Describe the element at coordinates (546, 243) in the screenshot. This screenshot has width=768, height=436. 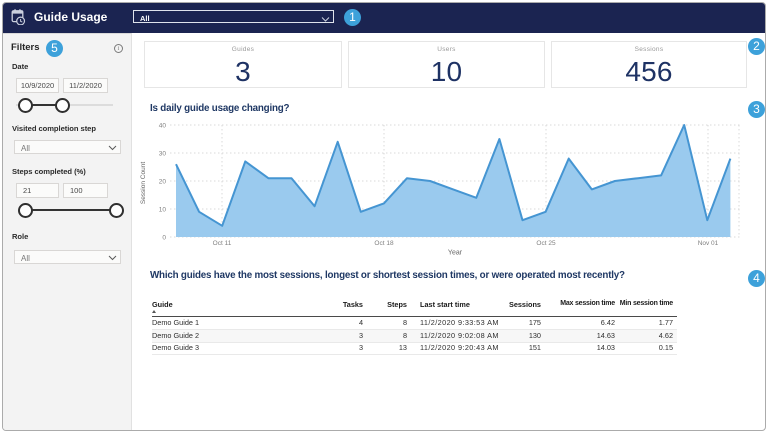
I see `svg-text: Oct 25` at that location.